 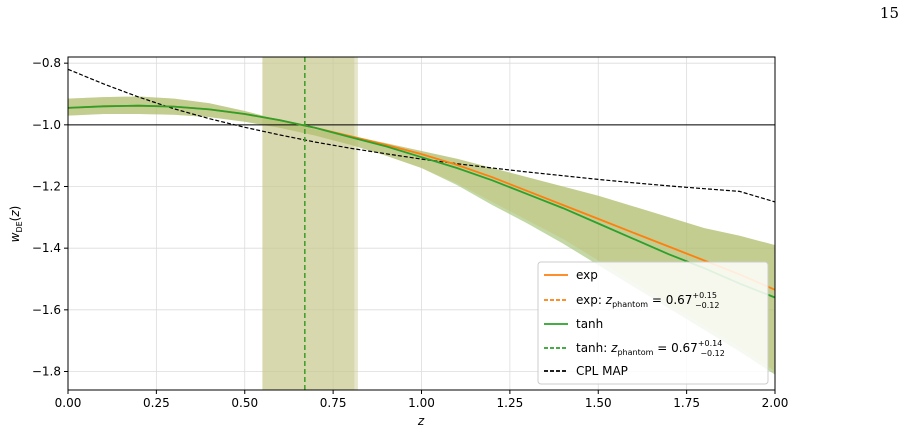 What do you see at coordinates (156, 403) in the screenshot?
I see `x-tick-label: 0.25` at bounding box center [156, 403].